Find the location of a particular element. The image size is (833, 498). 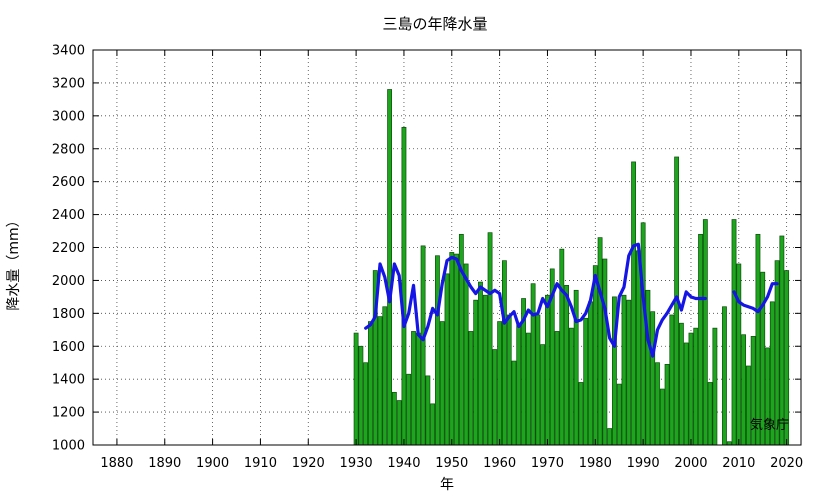

bar-1964 is located at coordinates (519, 384).